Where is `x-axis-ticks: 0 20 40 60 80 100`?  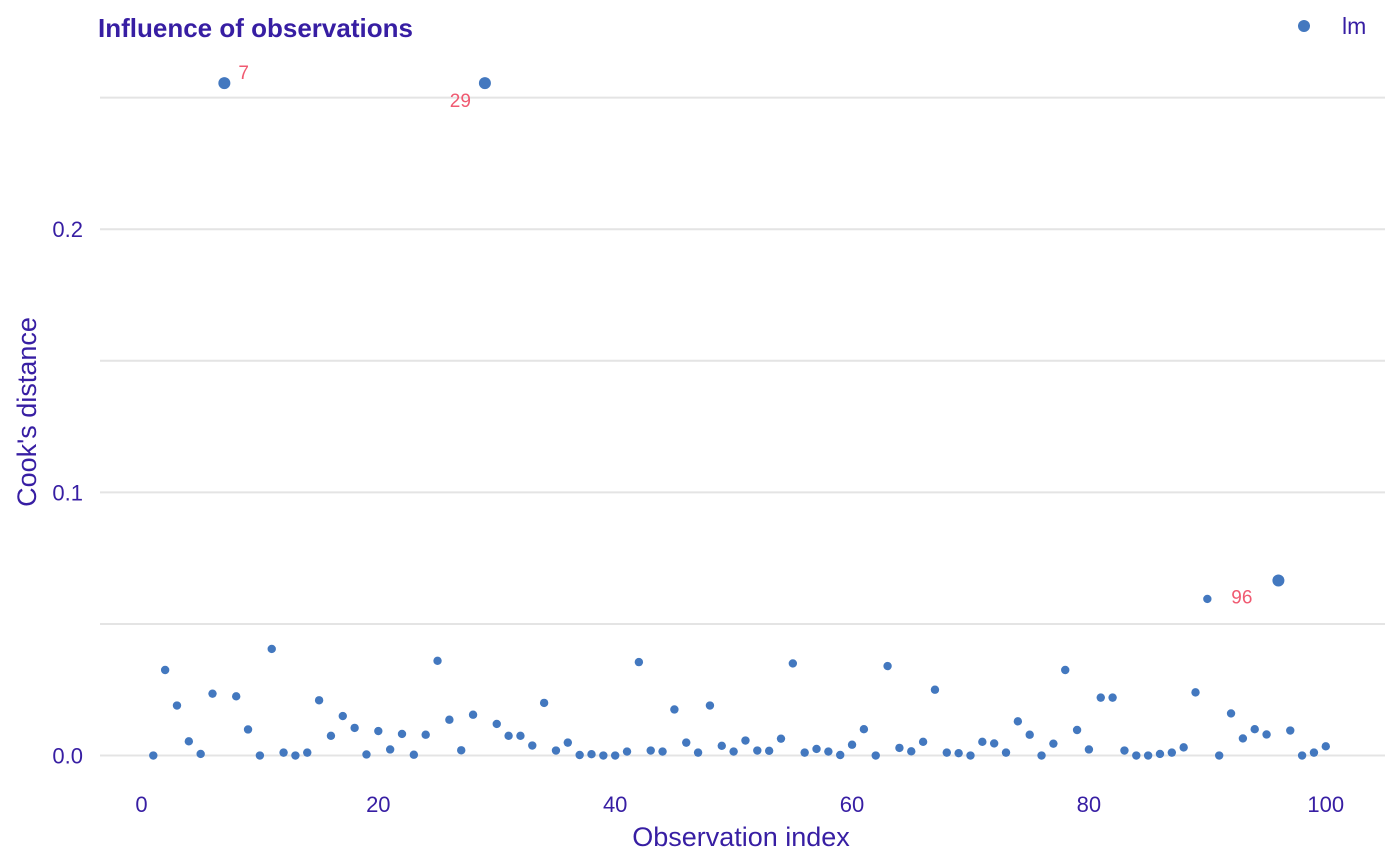
x-axis-ticks: 0 20 40 60 80 100 is located at coordinates (739, 804).